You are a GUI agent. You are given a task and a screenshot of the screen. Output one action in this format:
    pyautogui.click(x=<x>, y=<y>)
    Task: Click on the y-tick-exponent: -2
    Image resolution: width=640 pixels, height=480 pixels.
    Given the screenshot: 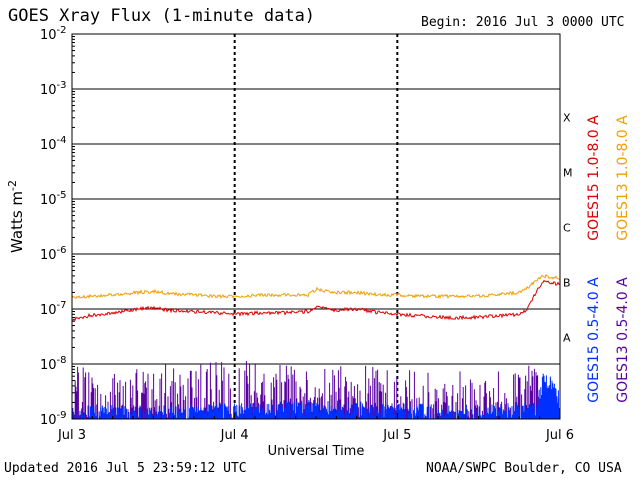 What is the action you would take?
    pyautogui.click(x=62, y=30)
    